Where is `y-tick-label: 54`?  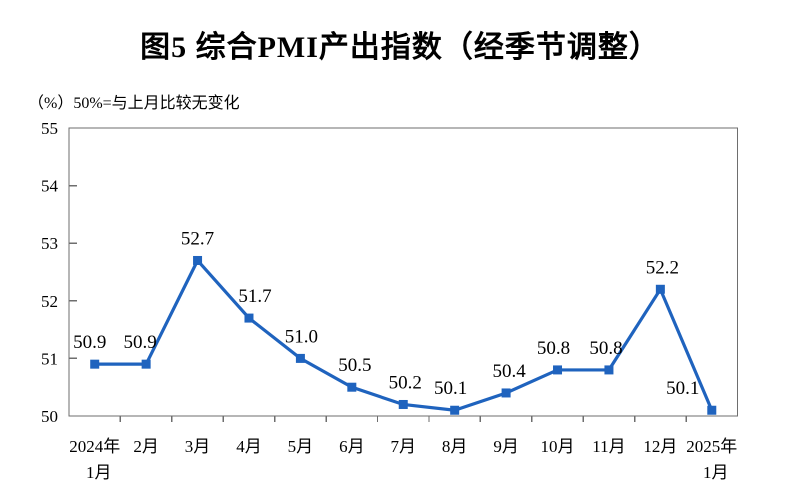
y-tick-label: 54 is located at coordinates (50, 186).